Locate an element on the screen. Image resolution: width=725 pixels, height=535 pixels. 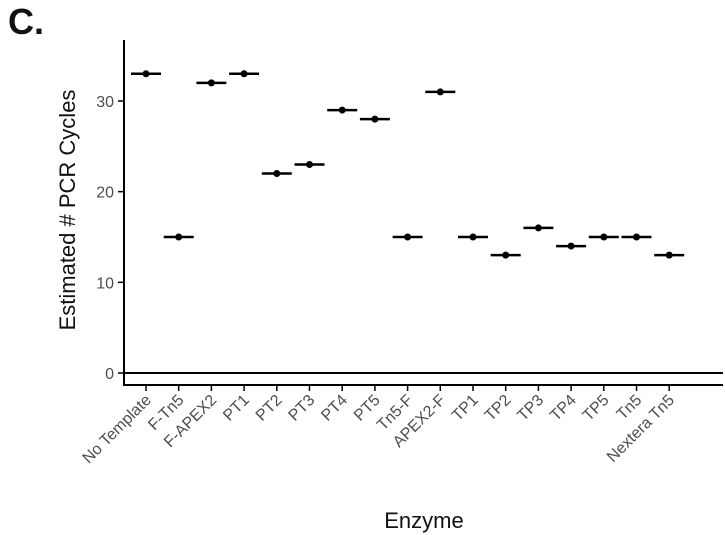
x-tick-label: No Template is located at coordinates (116, 429).